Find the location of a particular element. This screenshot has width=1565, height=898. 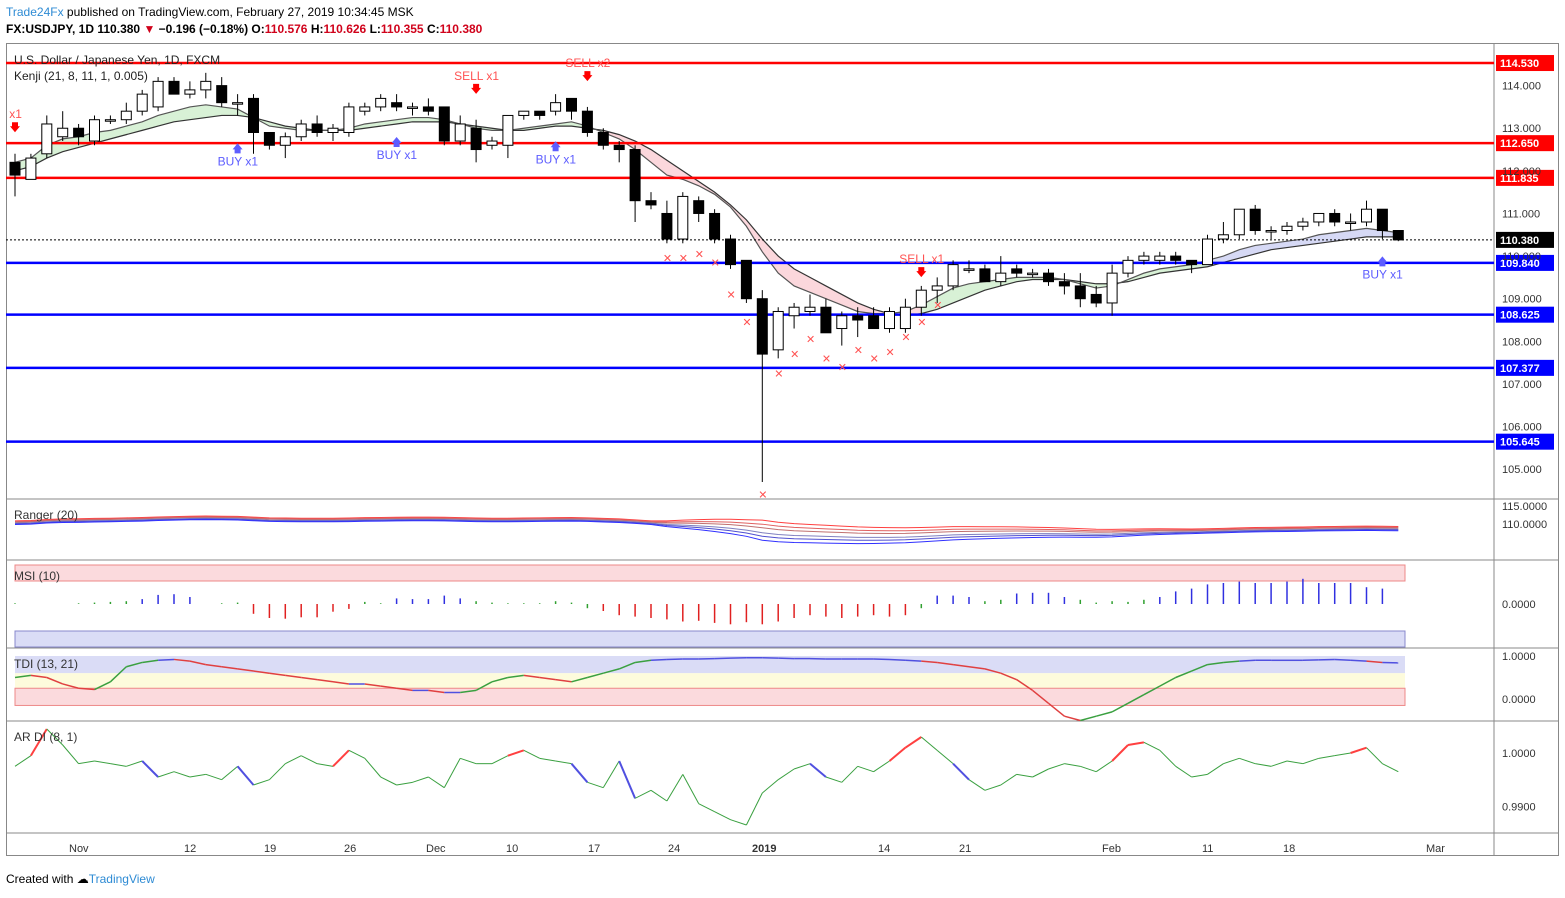

time-tick-label: Nov is located at coordinates (79, 849).